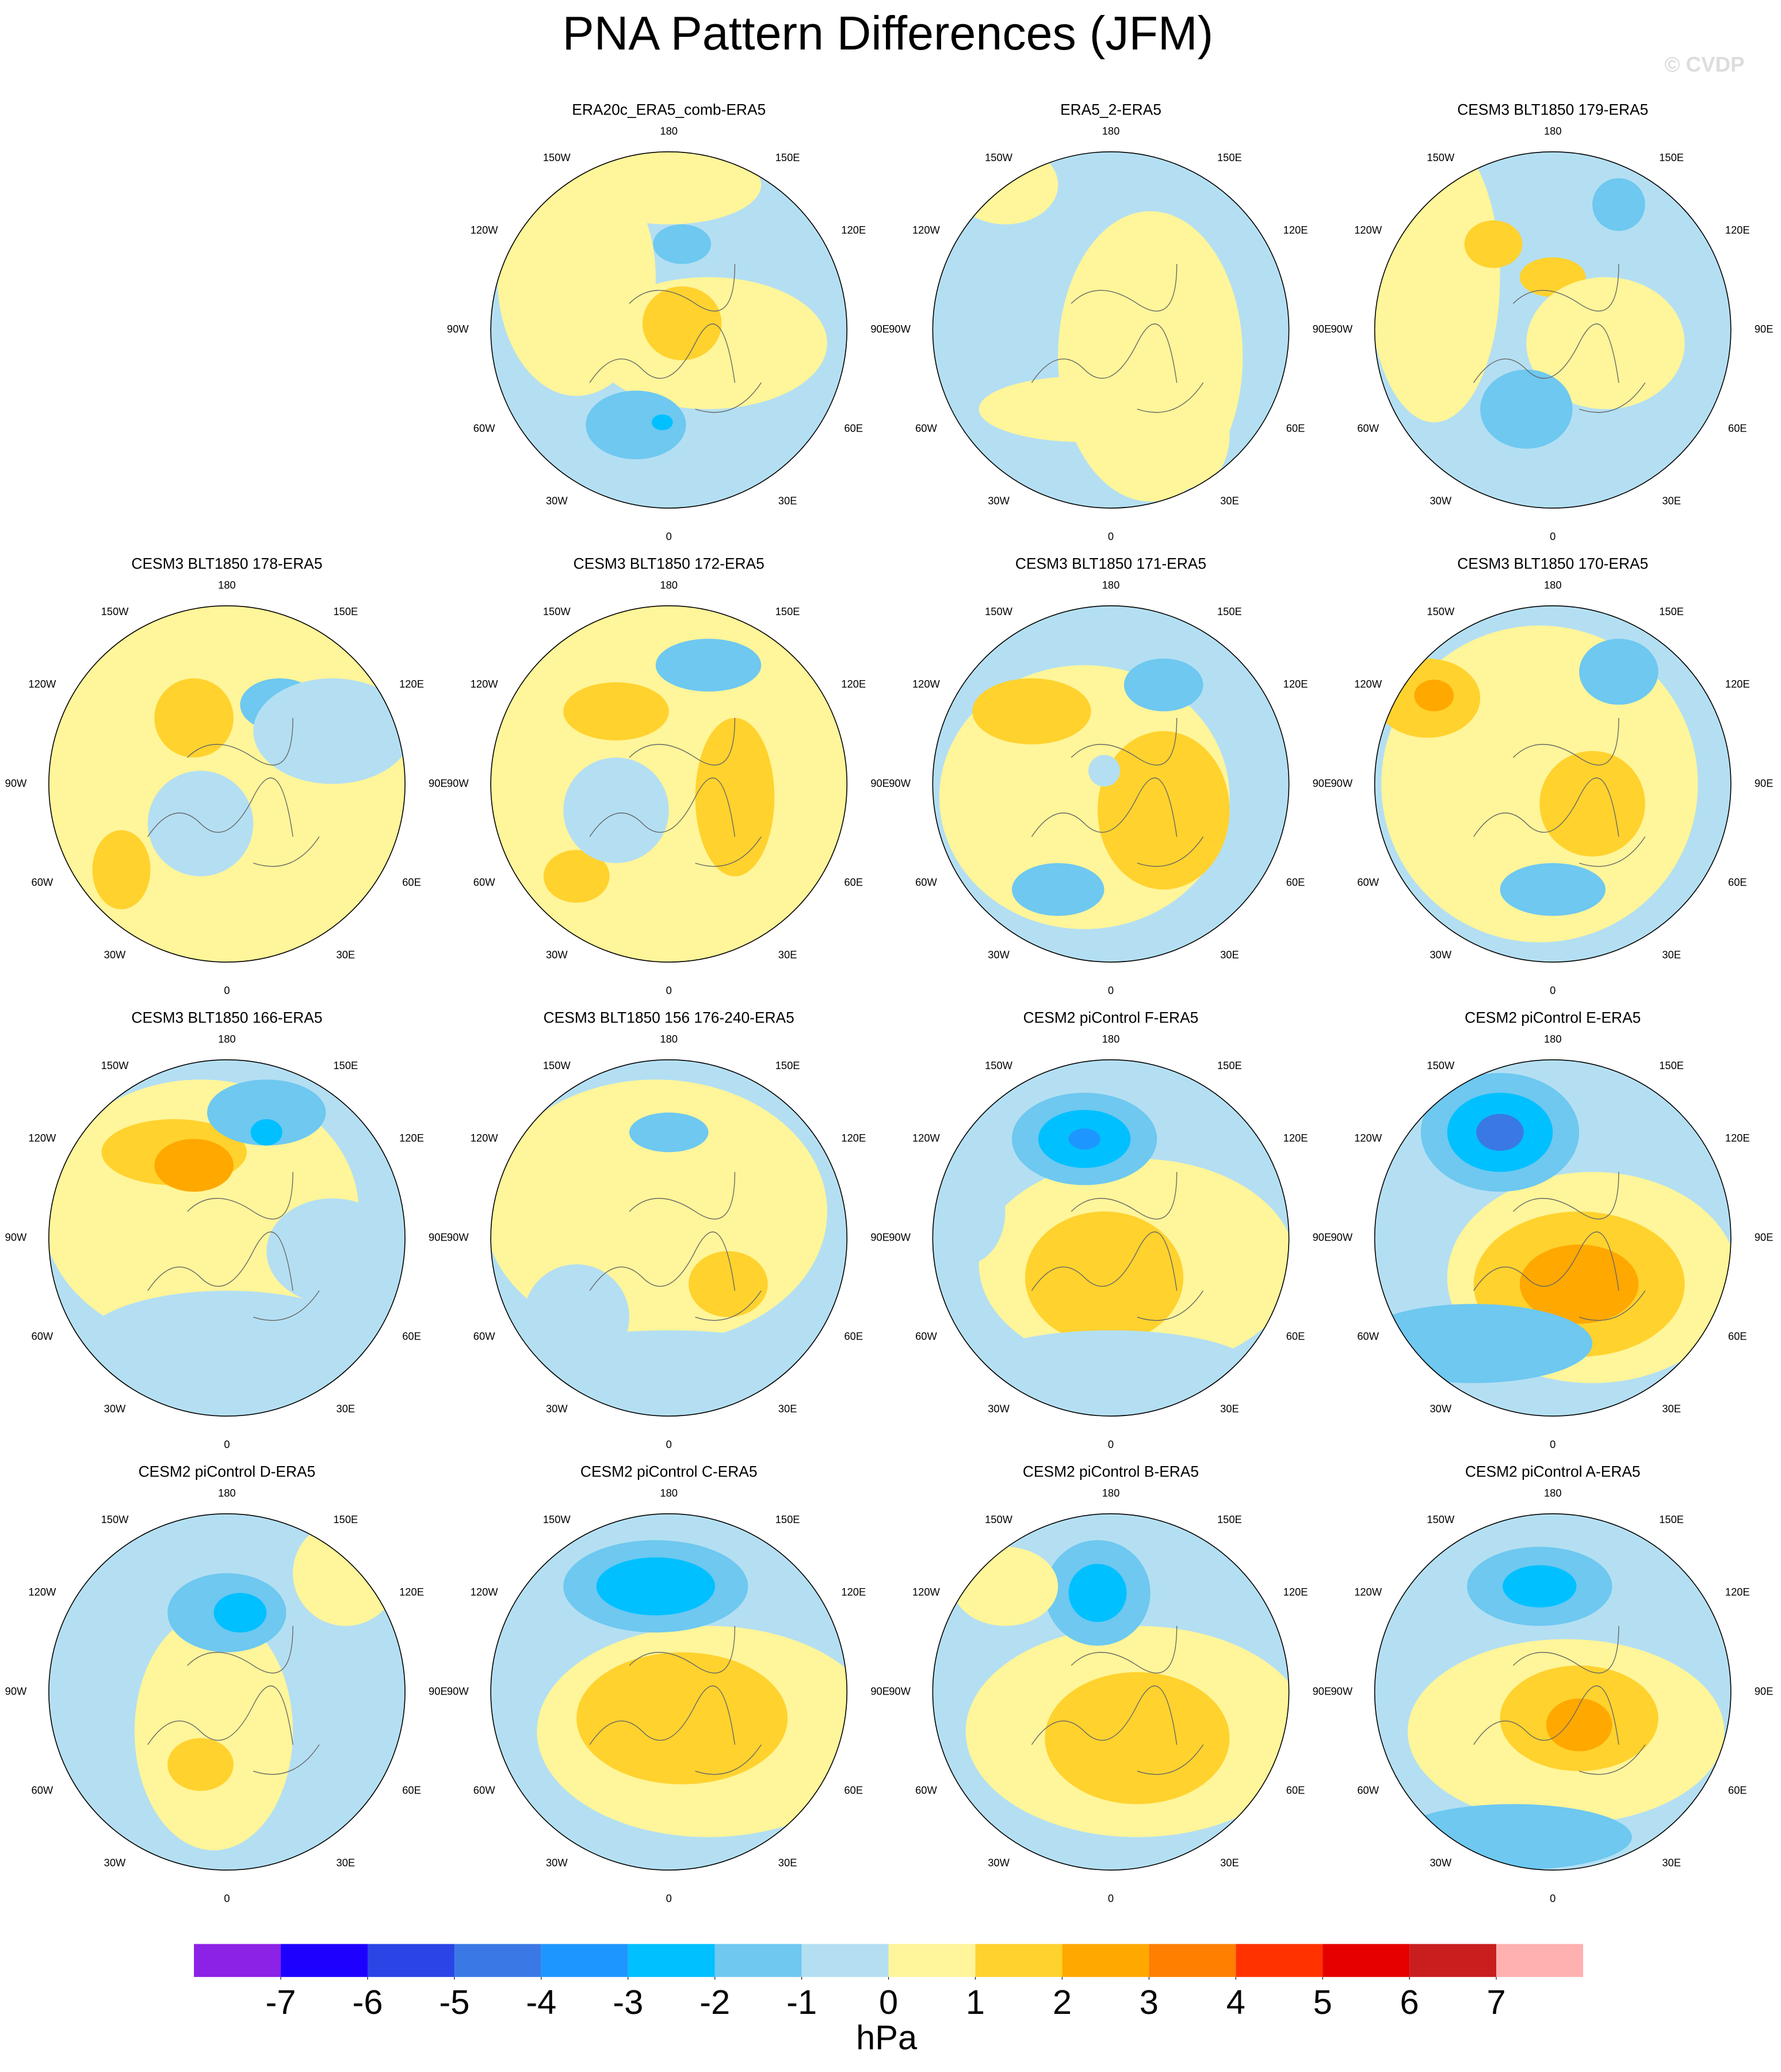 The height and width of the screenshot is (2072, 1781). Describe the element at coordinates (227, 1018) in the screenshot. I see `panel-title: CESM3 BLT1850 166-ERA5` at that location.